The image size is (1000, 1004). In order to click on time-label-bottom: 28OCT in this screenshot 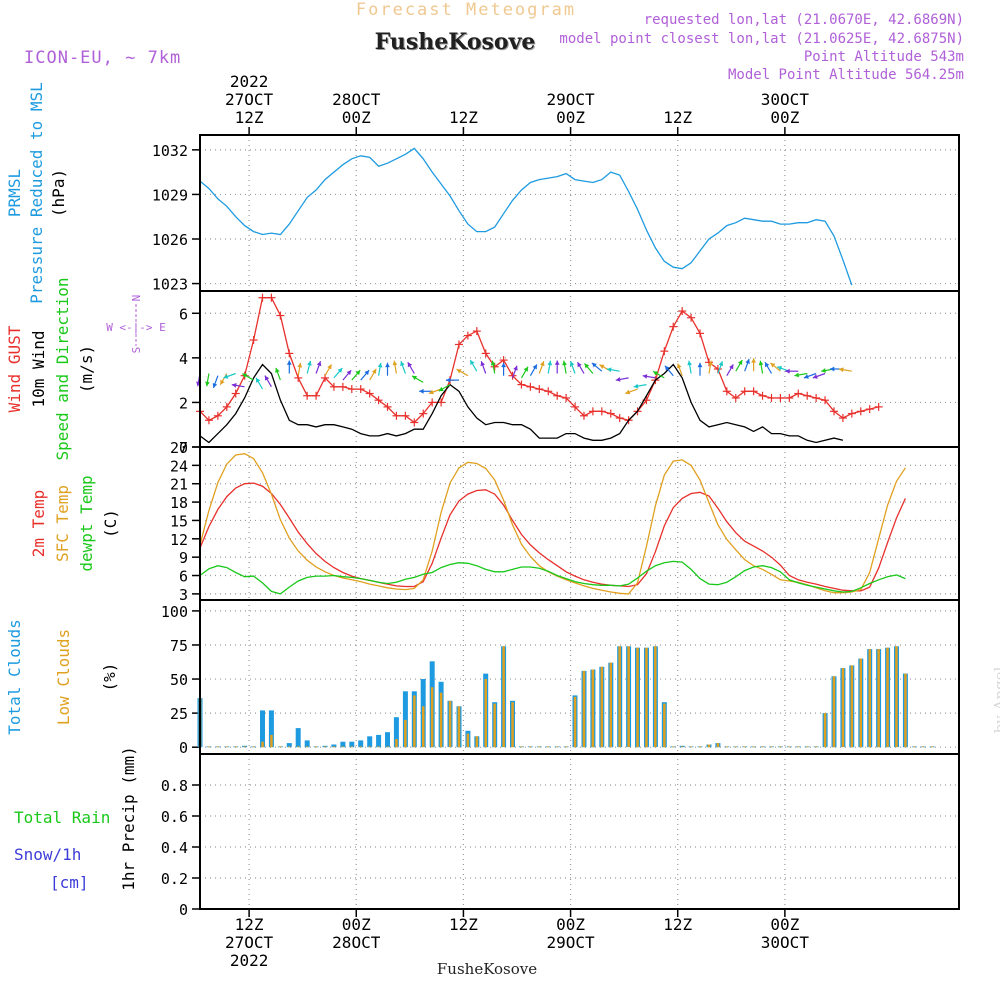, I will do `click(356, 942)`.